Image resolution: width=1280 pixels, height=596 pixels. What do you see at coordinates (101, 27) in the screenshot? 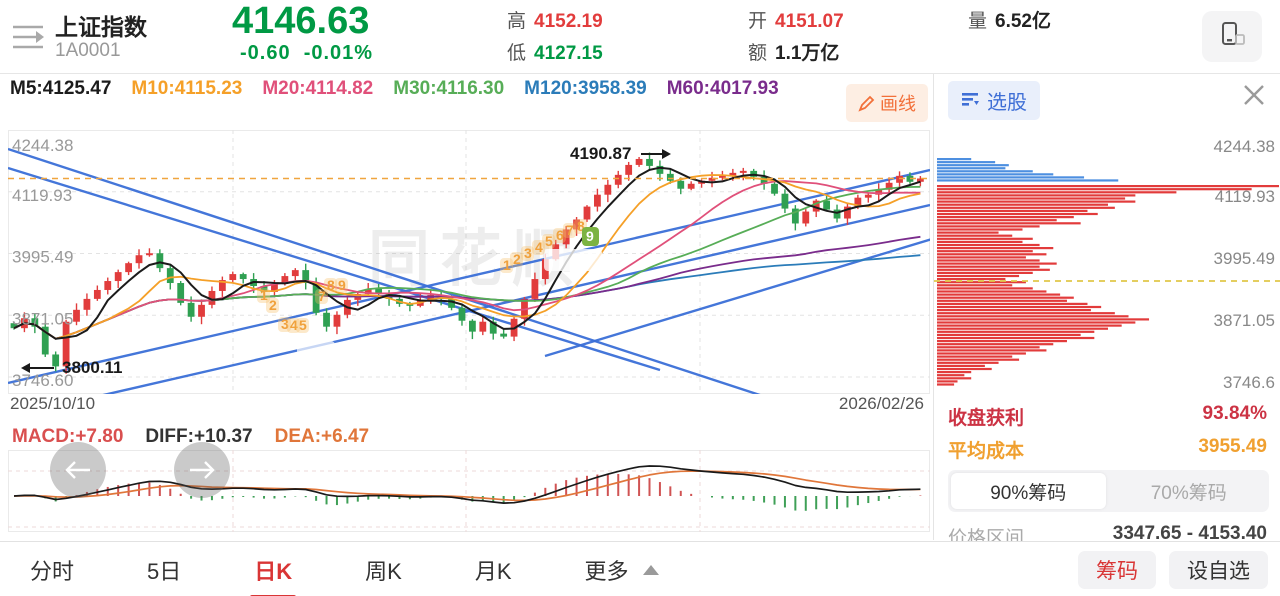
I see `stock-name: 上证指数` at bounding box center [101, 27].